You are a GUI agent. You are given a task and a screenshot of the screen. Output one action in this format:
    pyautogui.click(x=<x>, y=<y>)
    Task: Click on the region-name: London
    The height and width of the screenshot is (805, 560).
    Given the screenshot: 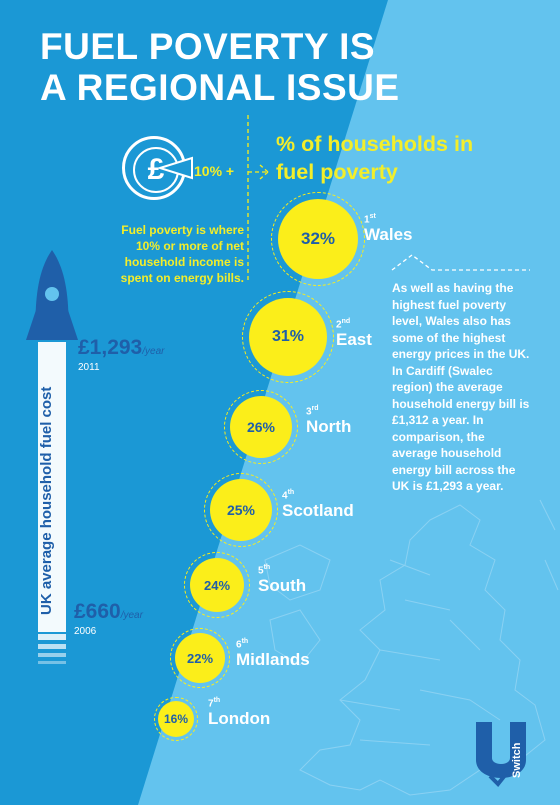 What is the action you would take?
    pyautogui.click(x=239, y=719)
    